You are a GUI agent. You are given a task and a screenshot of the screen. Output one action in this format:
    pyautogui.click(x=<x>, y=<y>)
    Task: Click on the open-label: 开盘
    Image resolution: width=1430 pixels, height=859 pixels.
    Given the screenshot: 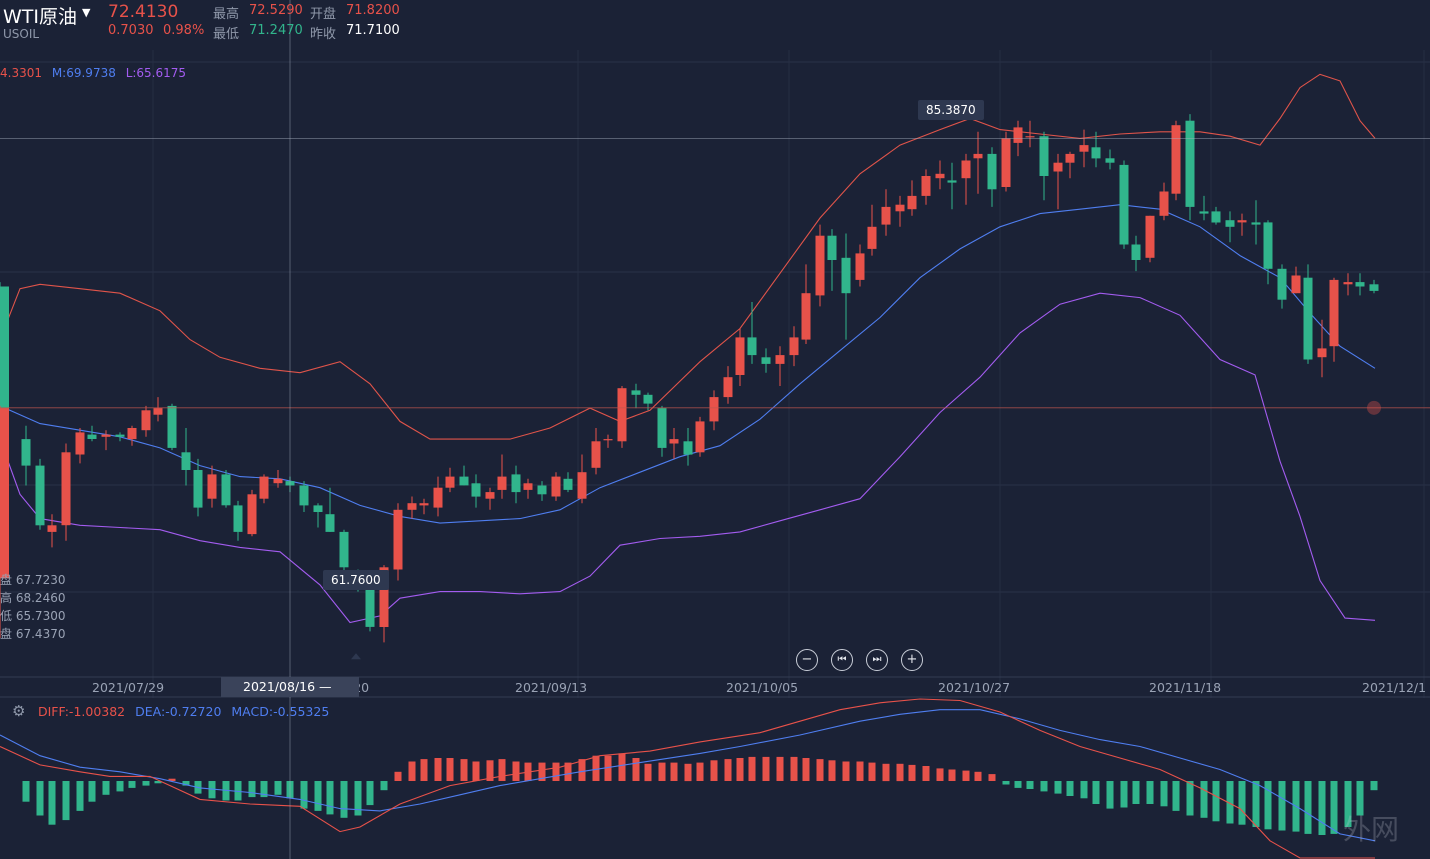 What is the action you would take?
    pyautogui.click(x=323, y=14)
    